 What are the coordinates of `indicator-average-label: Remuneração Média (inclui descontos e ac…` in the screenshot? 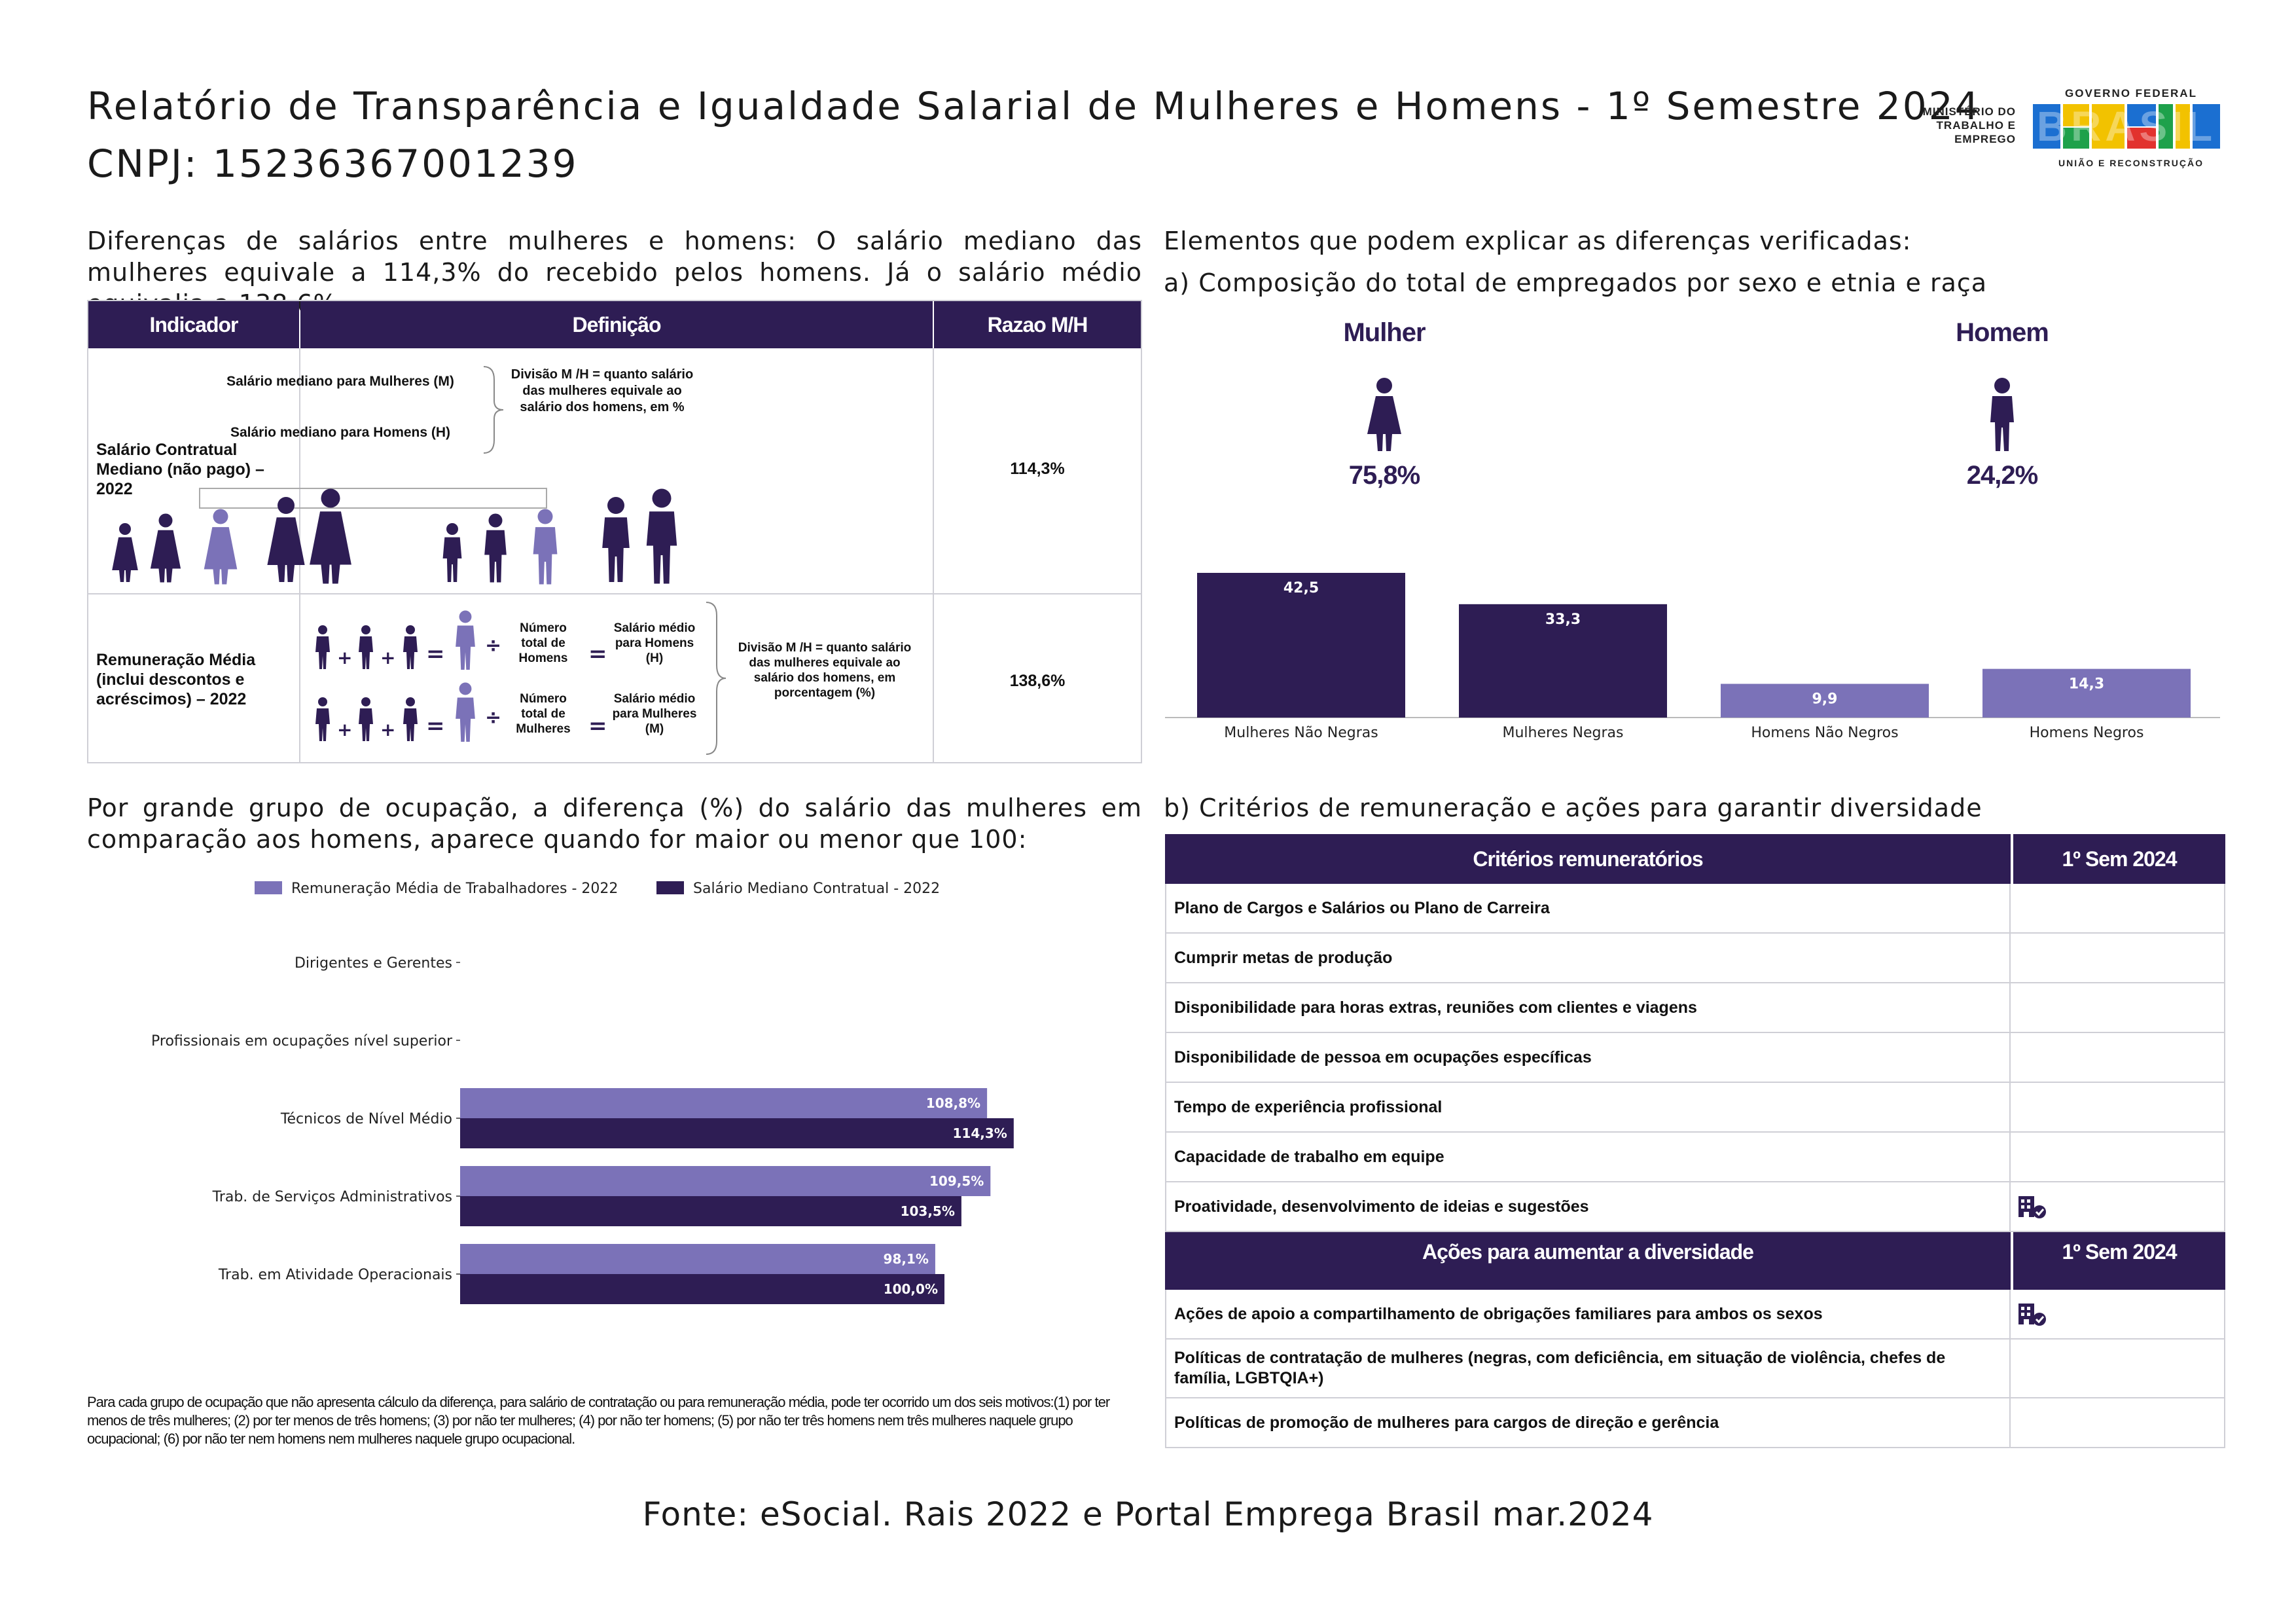 It's located at (176, 679).